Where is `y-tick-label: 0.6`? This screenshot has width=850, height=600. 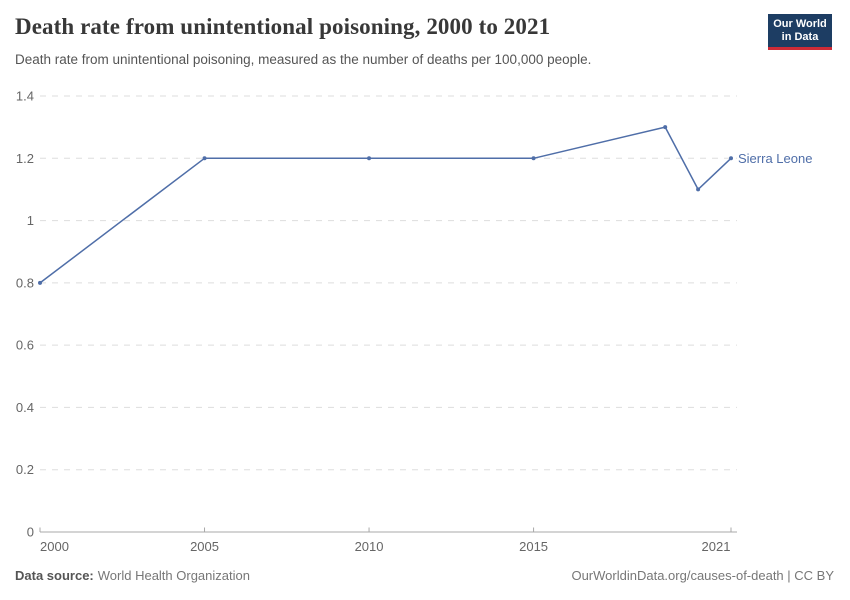
y-tick-label: 0.6 is located at coordinates (25, 345).